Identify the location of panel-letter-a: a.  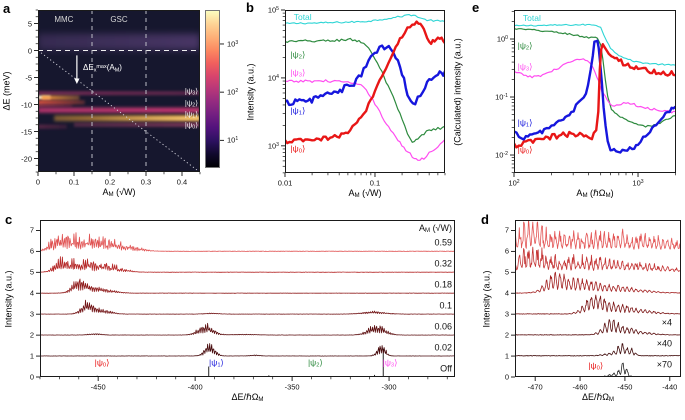
(7, 8).